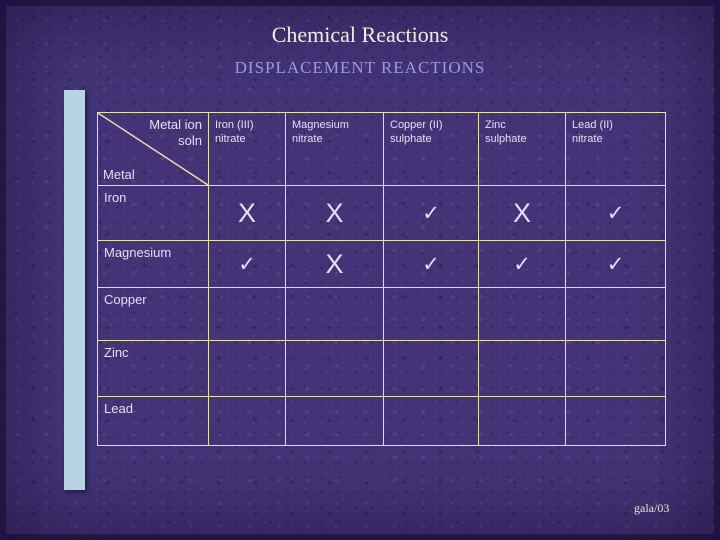 The height and width of the screenshot is (540, 720). I want to click on table-row-copper: Copper, so click(381, 314).